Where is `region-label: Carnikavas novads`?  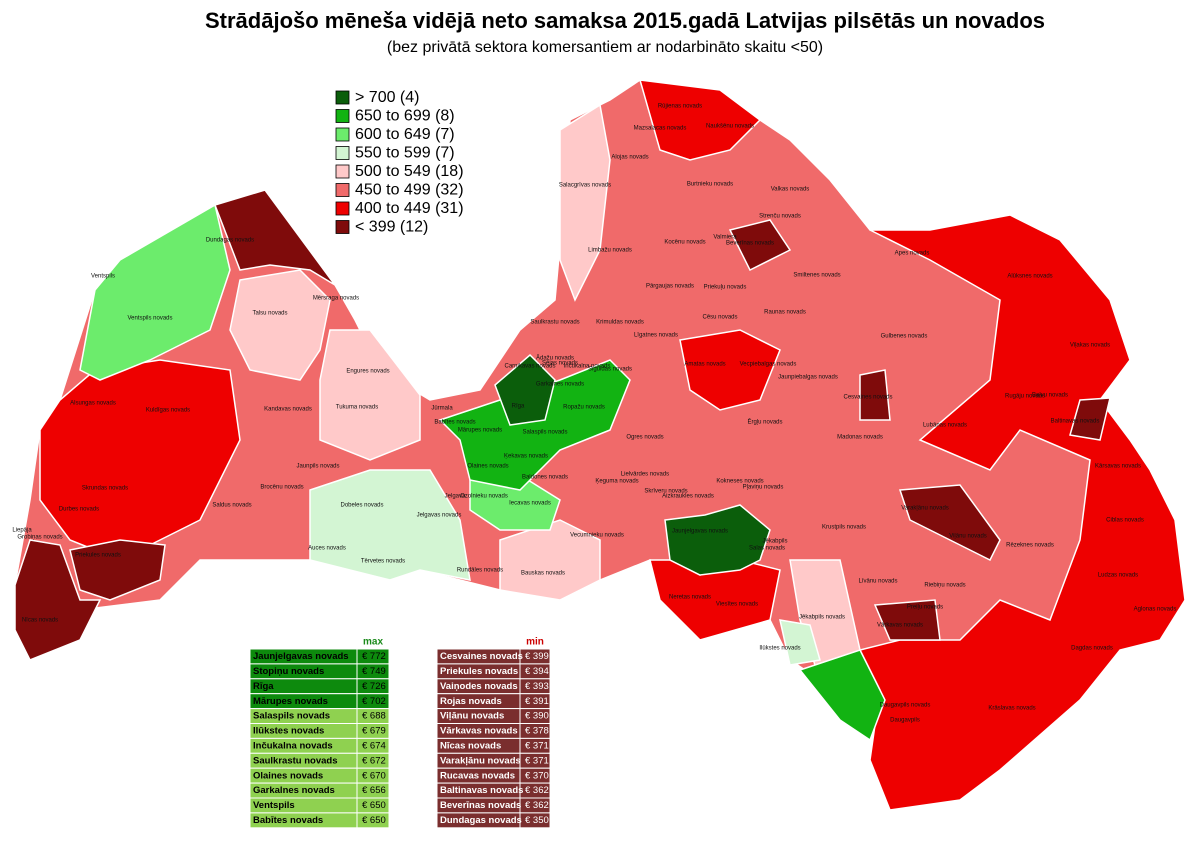 region-label: Carnikavas novads is located at coordinates (529, 367).